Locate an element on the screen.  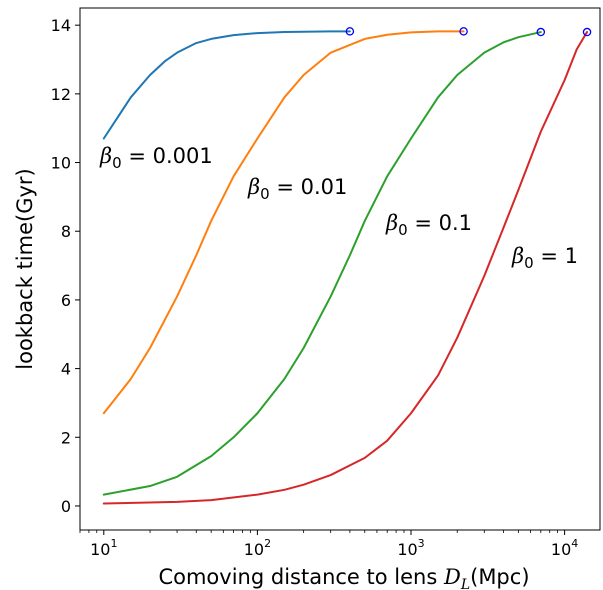
y-axis: 0 2 4 6 8 10 12 14 is located at coordinates (65, 266).